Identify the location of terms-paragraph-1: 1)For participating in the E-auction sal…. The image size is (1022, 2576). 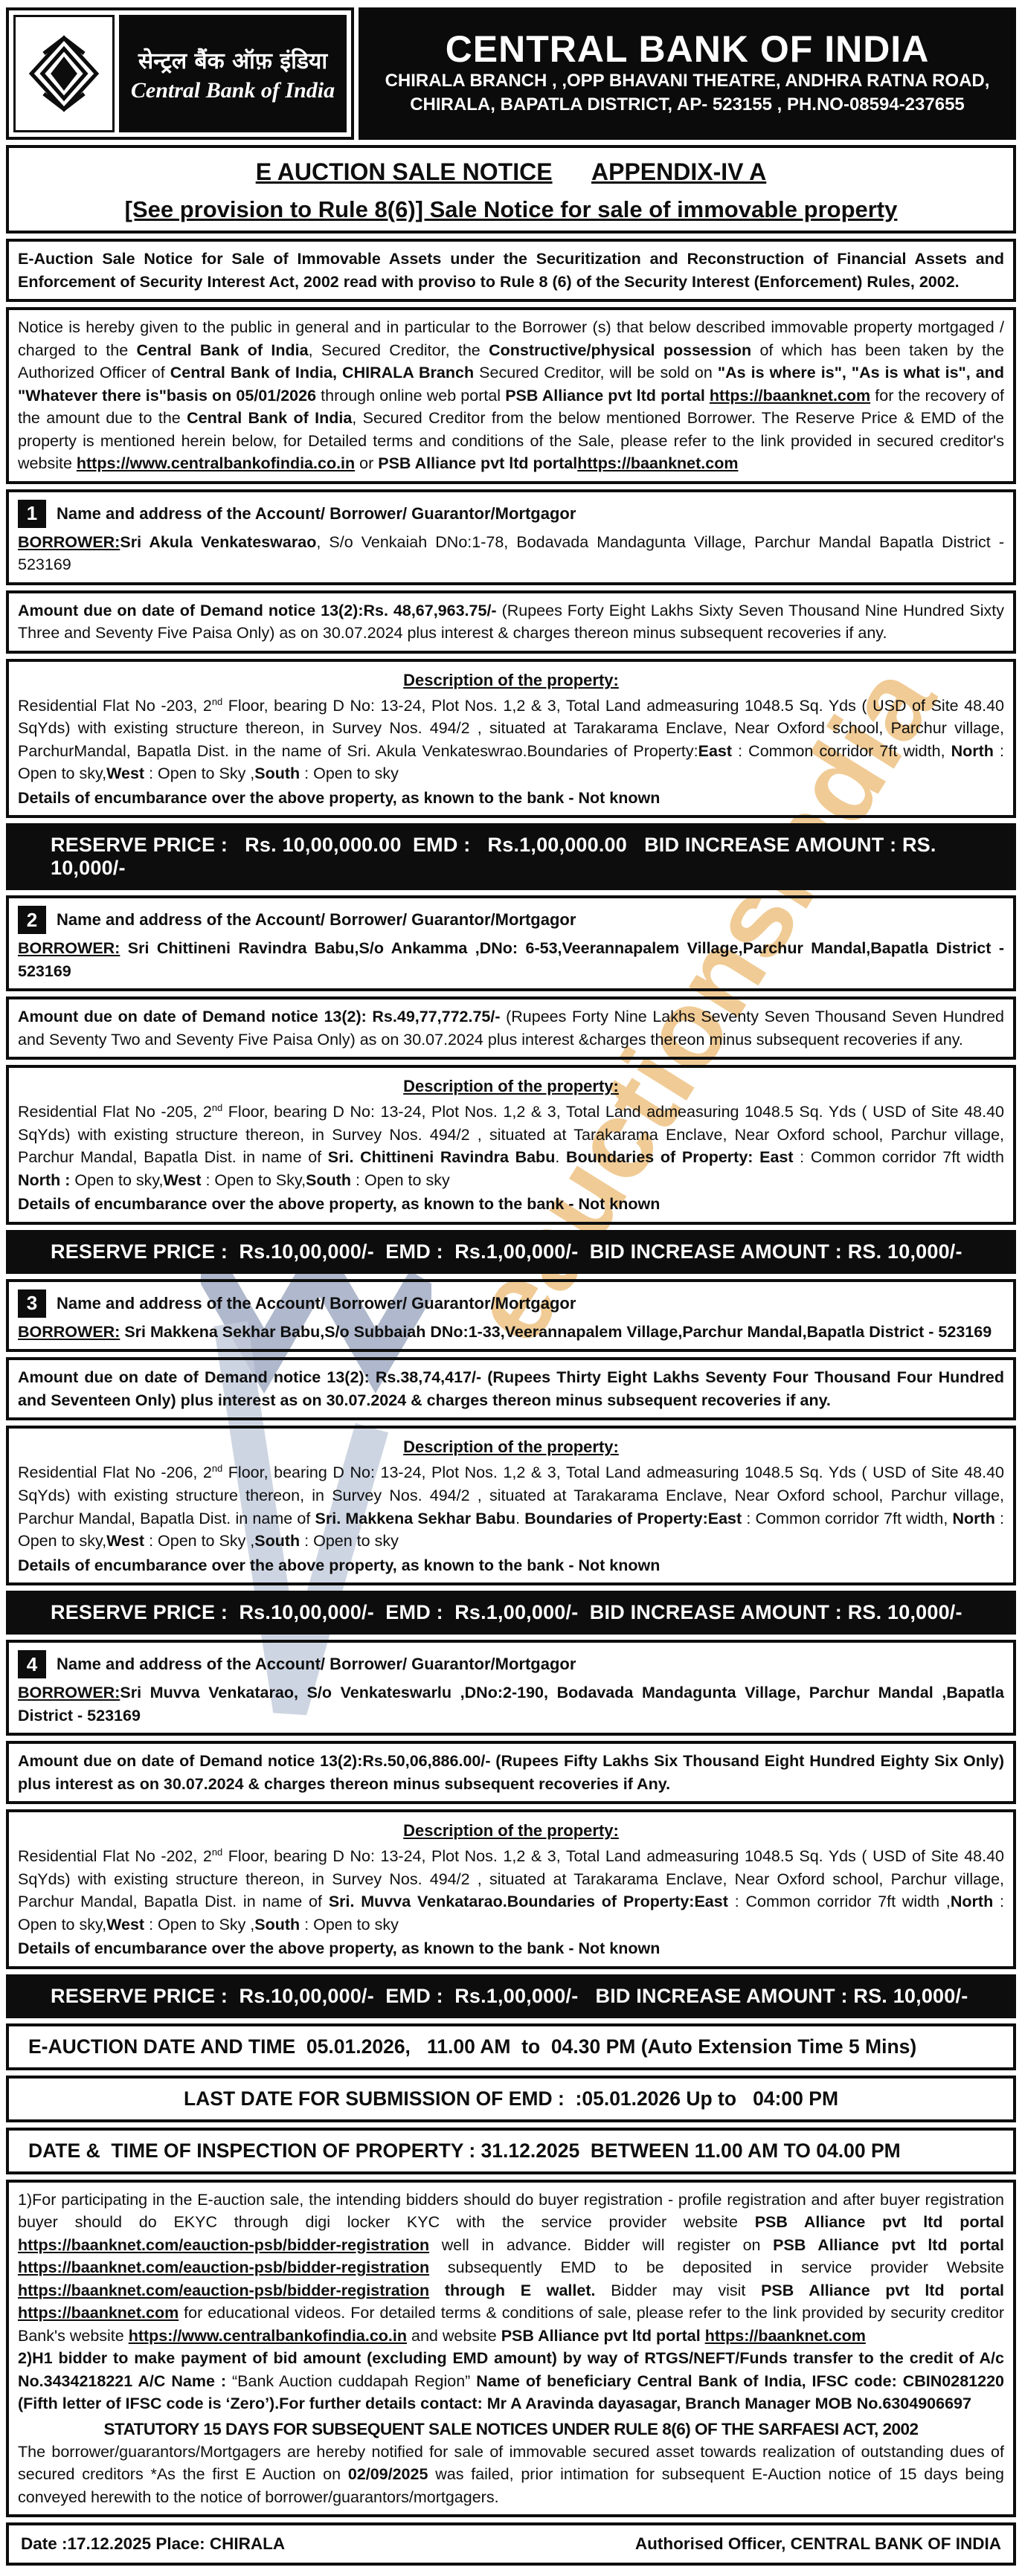
(511, 2267).